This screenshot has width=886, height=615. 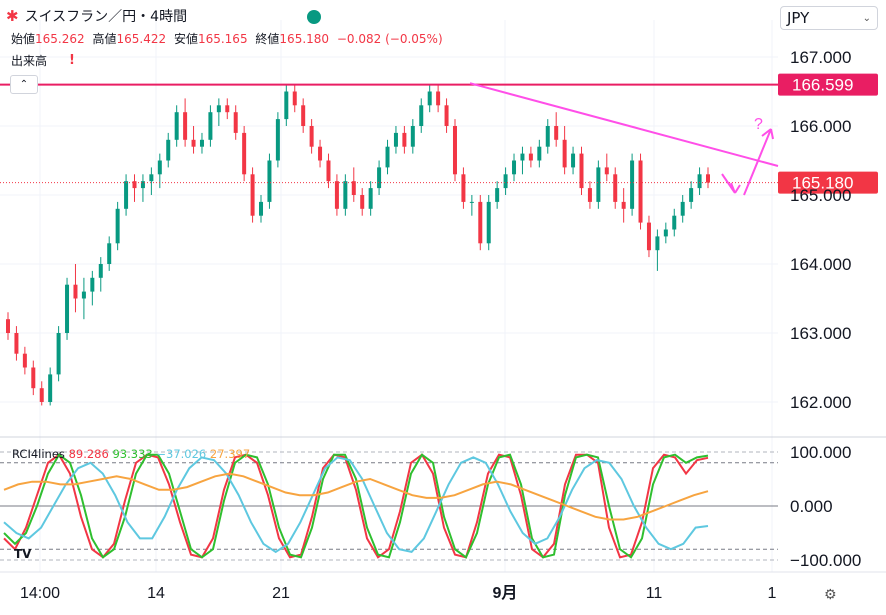 I want to click on time-tick: 11, so click(x=654, y=593).